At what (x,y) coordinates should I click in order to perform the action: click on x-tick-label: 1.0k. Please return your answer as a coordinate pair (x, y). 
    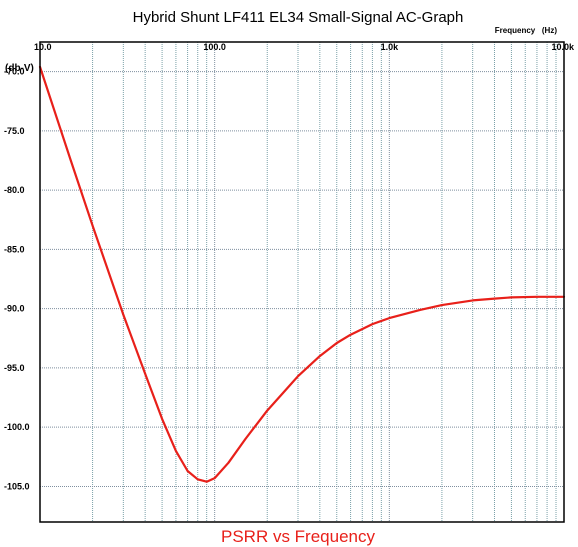
    Looking at the image, I should click on (390, 47).